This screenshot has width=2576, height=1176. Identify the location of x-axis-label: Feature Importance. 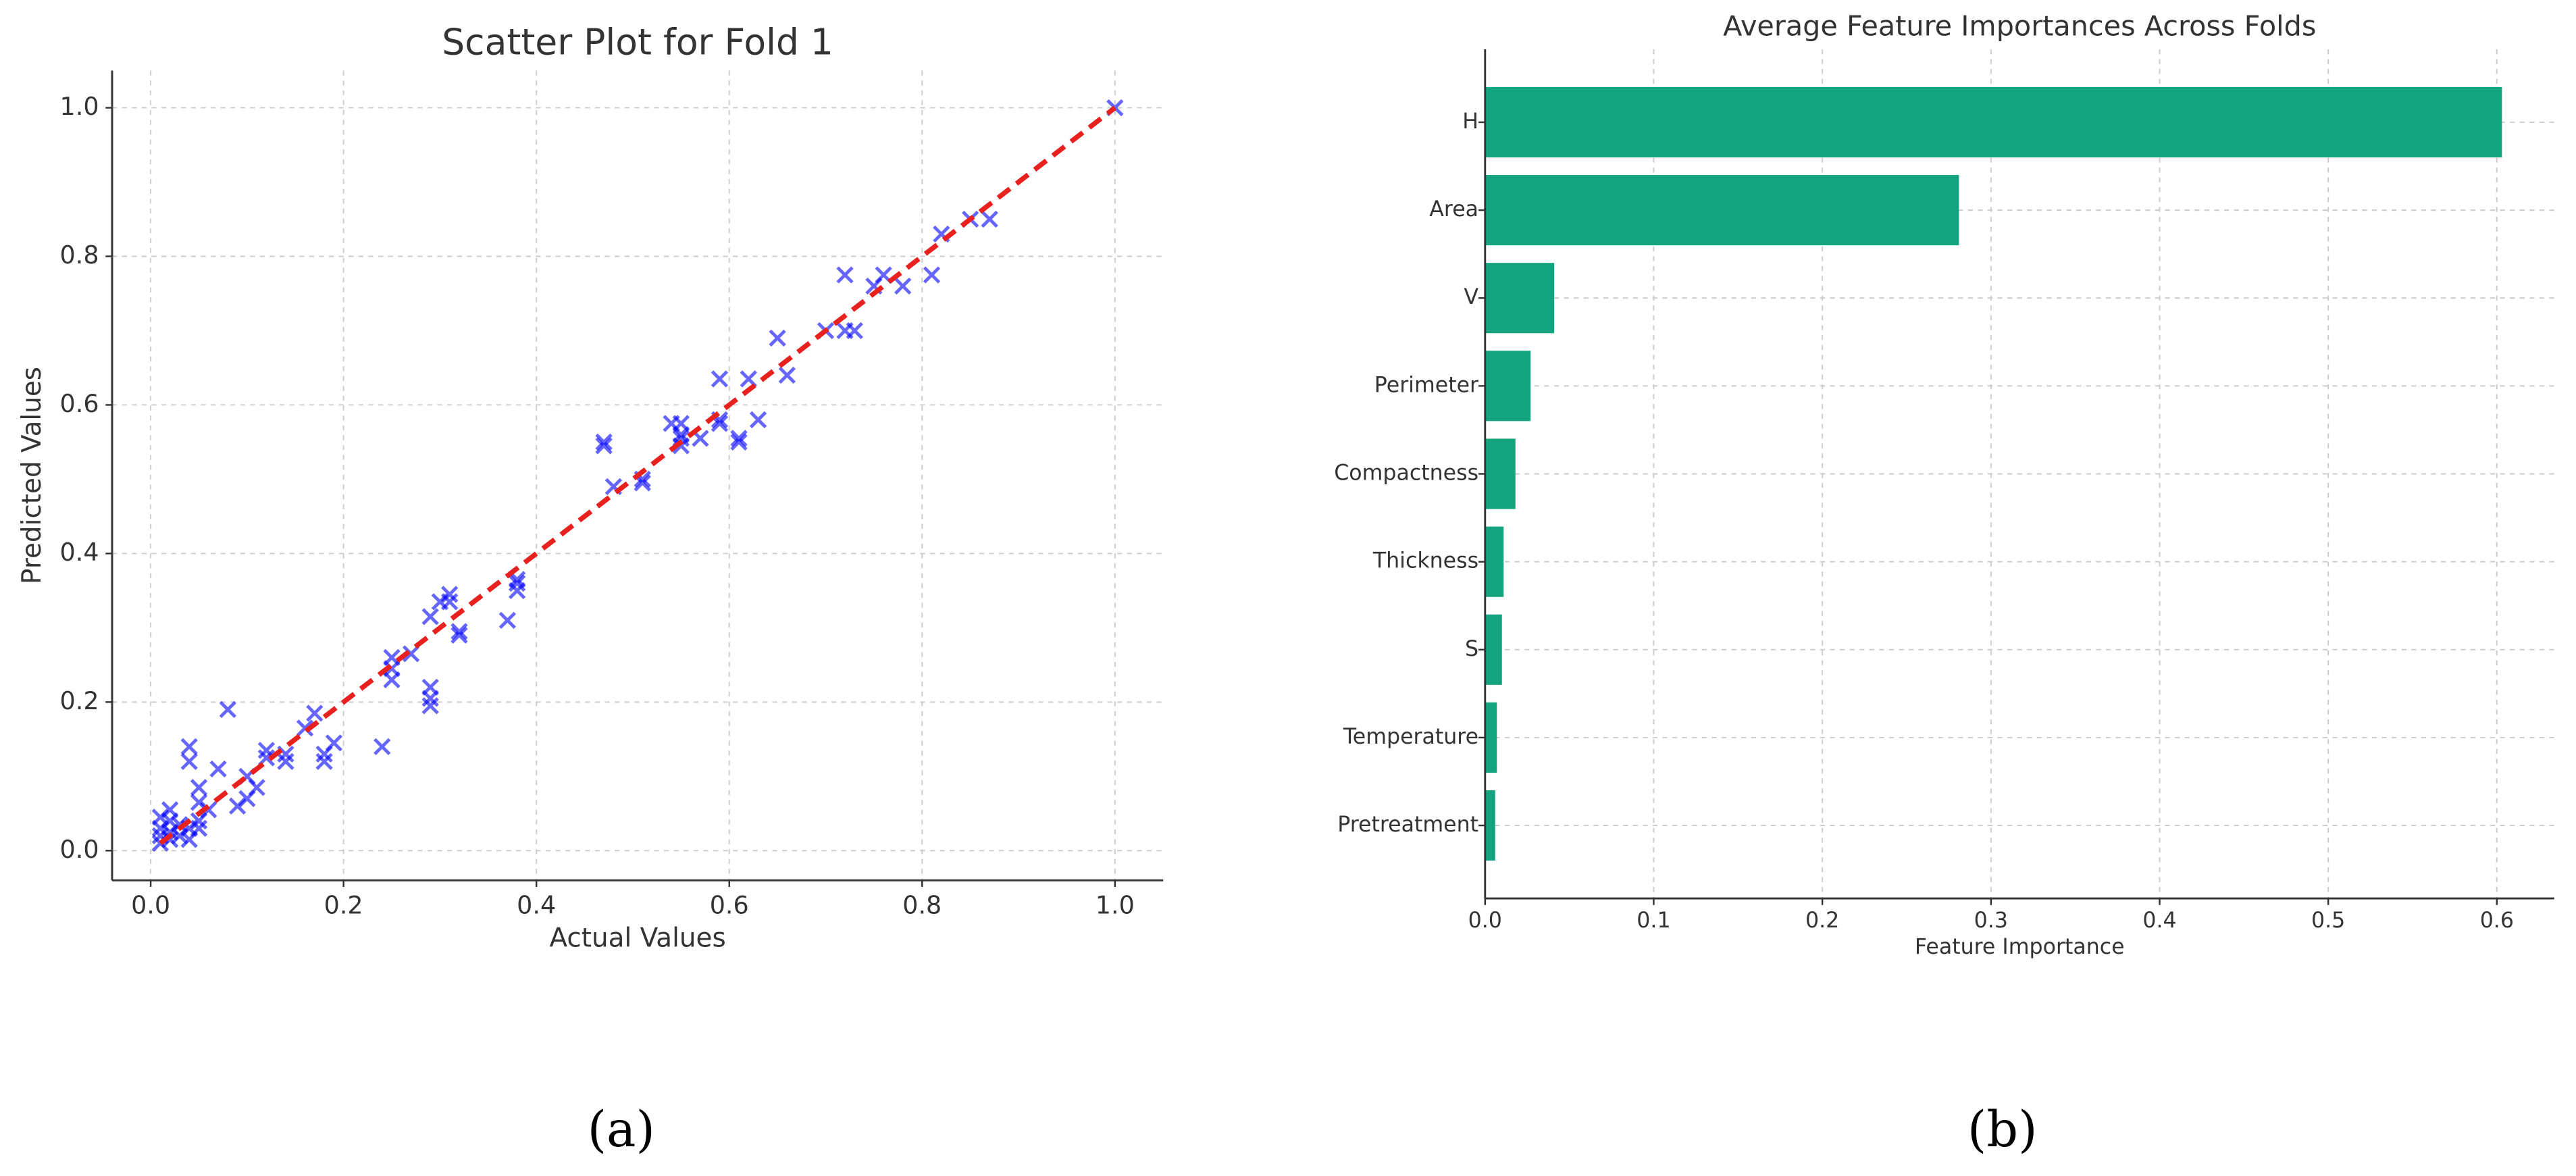
(2020, 947).